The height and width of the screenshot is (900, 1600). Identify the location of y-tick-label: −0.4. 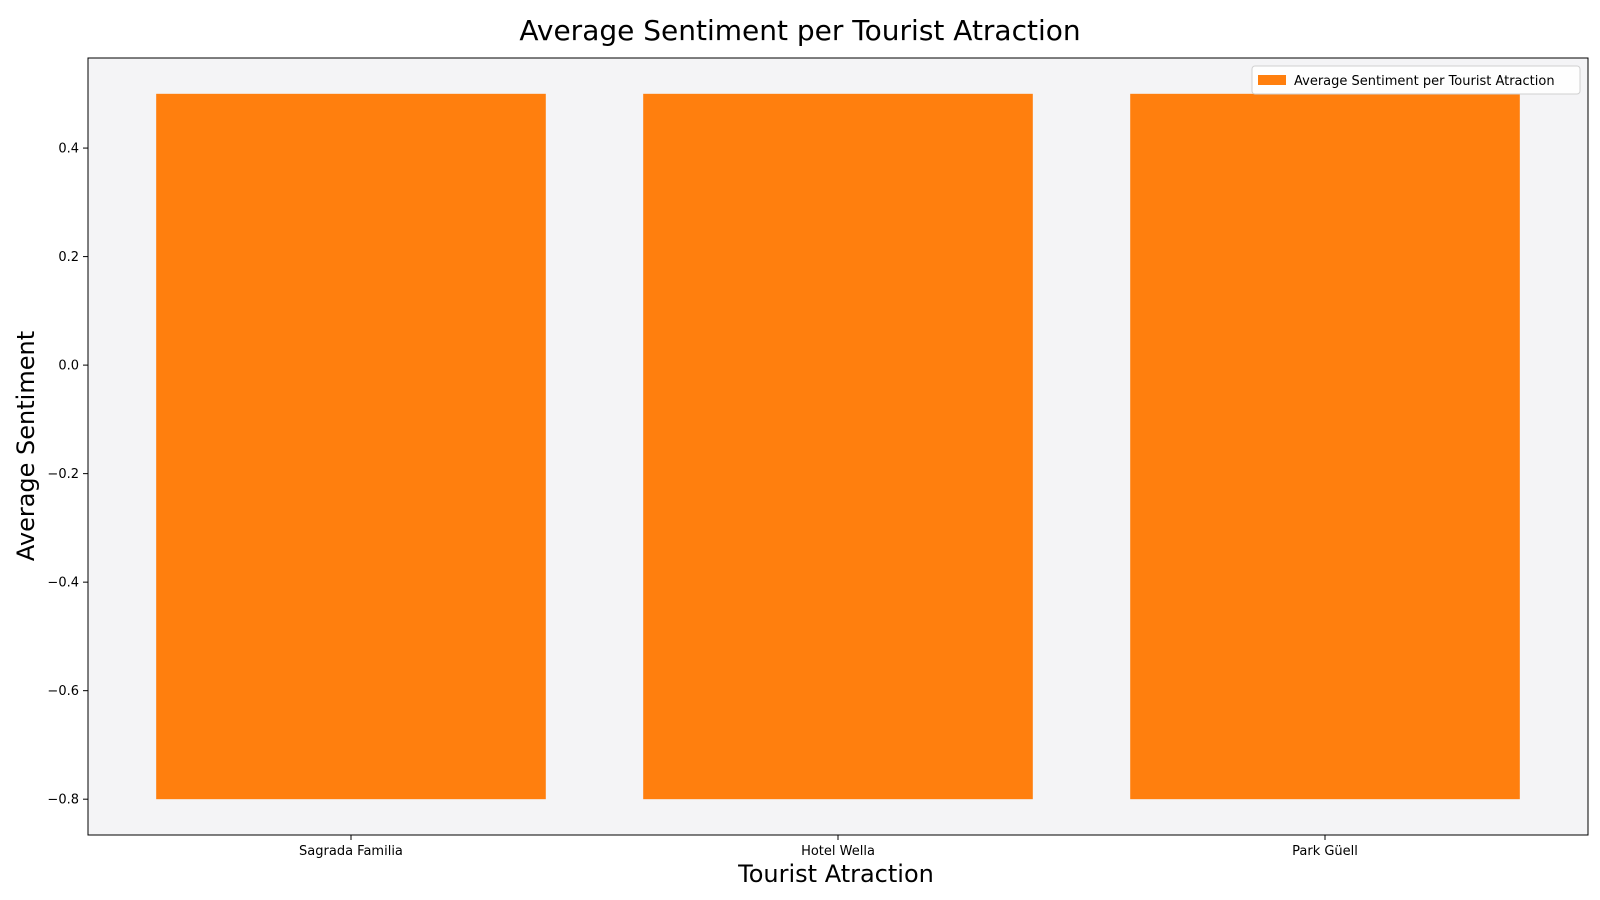
(63, 583).